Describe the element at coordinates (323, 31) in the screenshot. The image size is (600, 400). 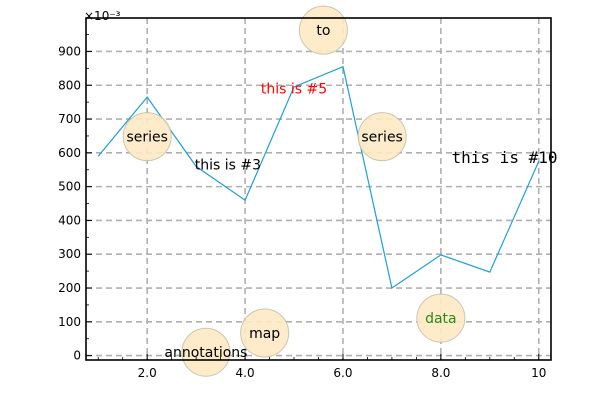
I see `annotation-label: to` at that location.